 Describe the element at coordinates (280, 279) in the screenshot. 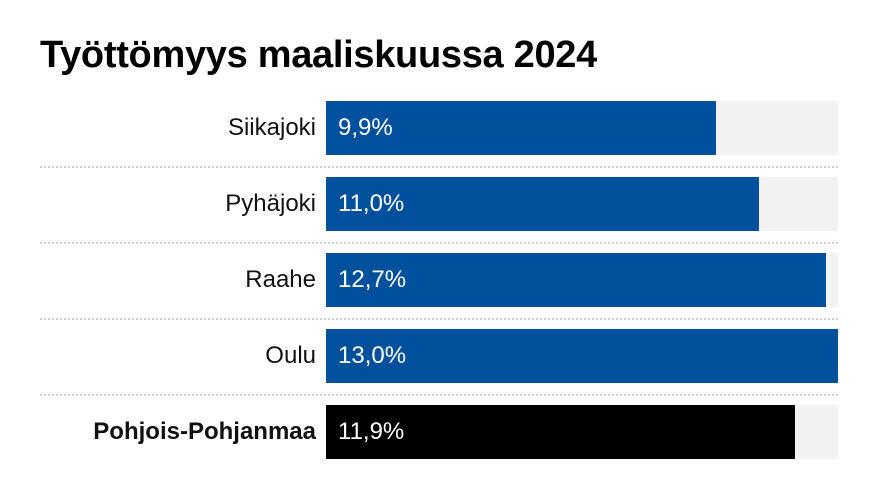

I see `category-label: Raahe` at that location.